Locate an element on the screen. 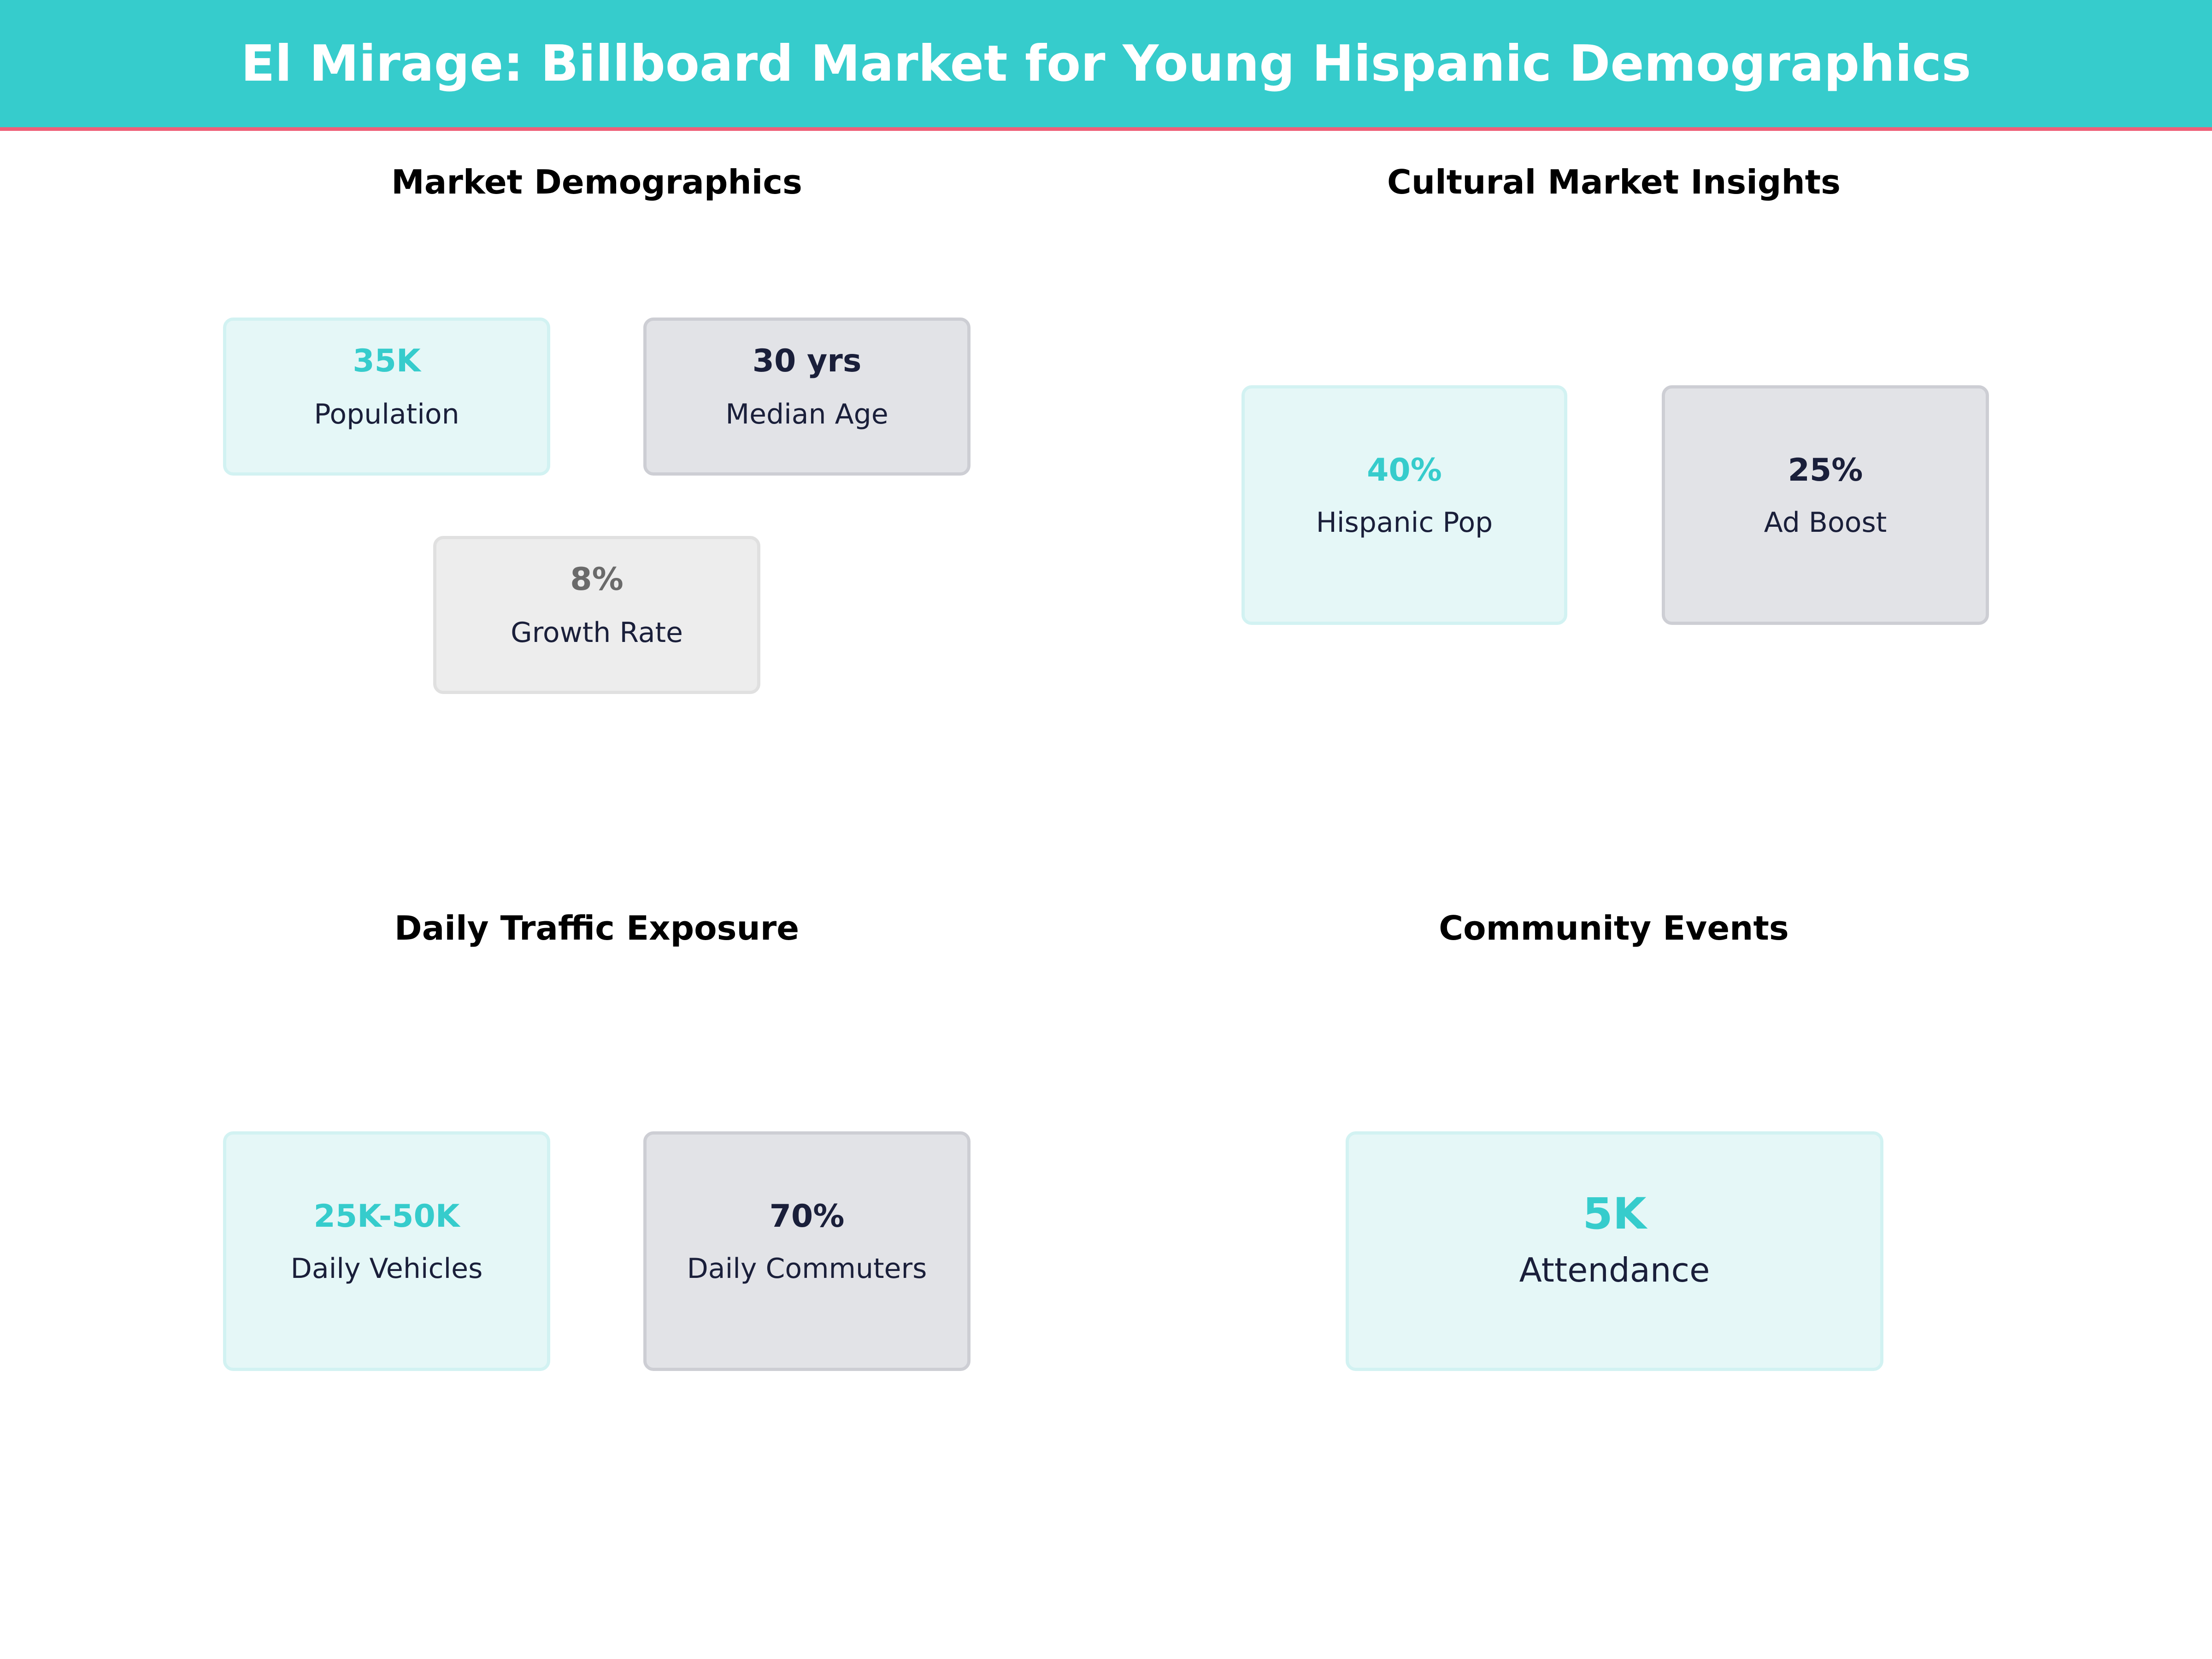 The height and width of the screenshot is (1659, 2212). stat-label: Attendance is located at coordinates (1614, 1270).